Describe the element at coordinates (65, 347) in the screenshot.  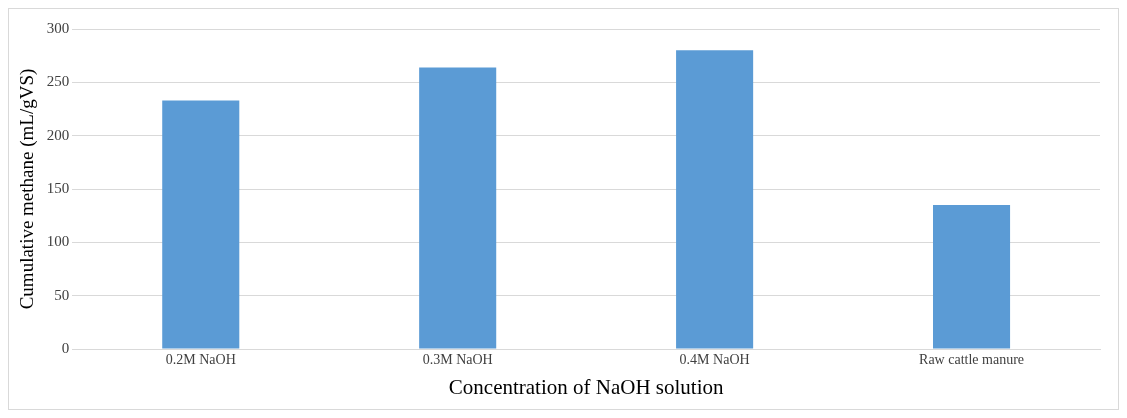
I see `y-tick-label: 0` at that location.